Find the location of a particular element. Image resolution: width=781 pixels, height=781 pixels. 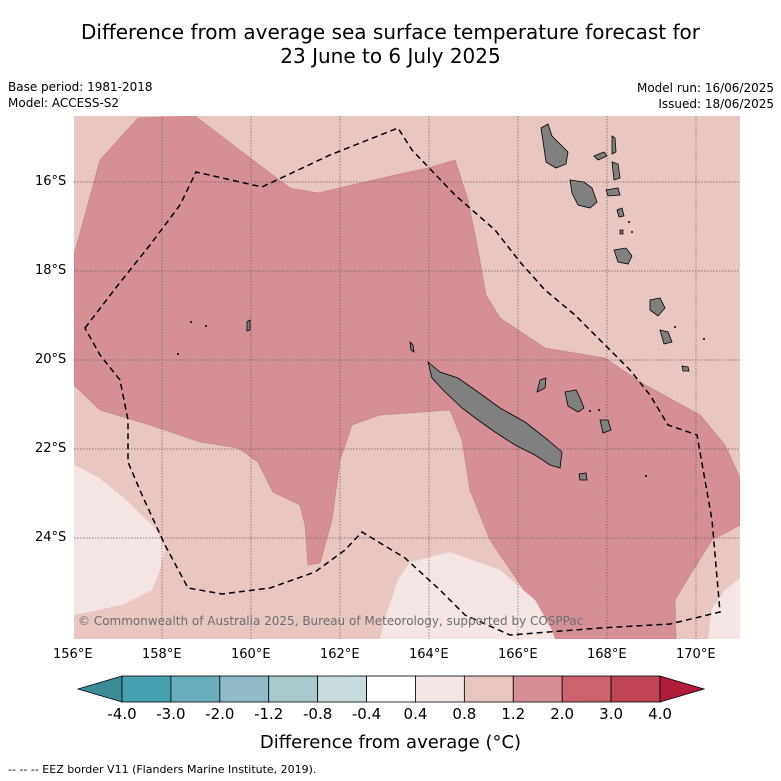

tanna is located at coordinates (666, 337).